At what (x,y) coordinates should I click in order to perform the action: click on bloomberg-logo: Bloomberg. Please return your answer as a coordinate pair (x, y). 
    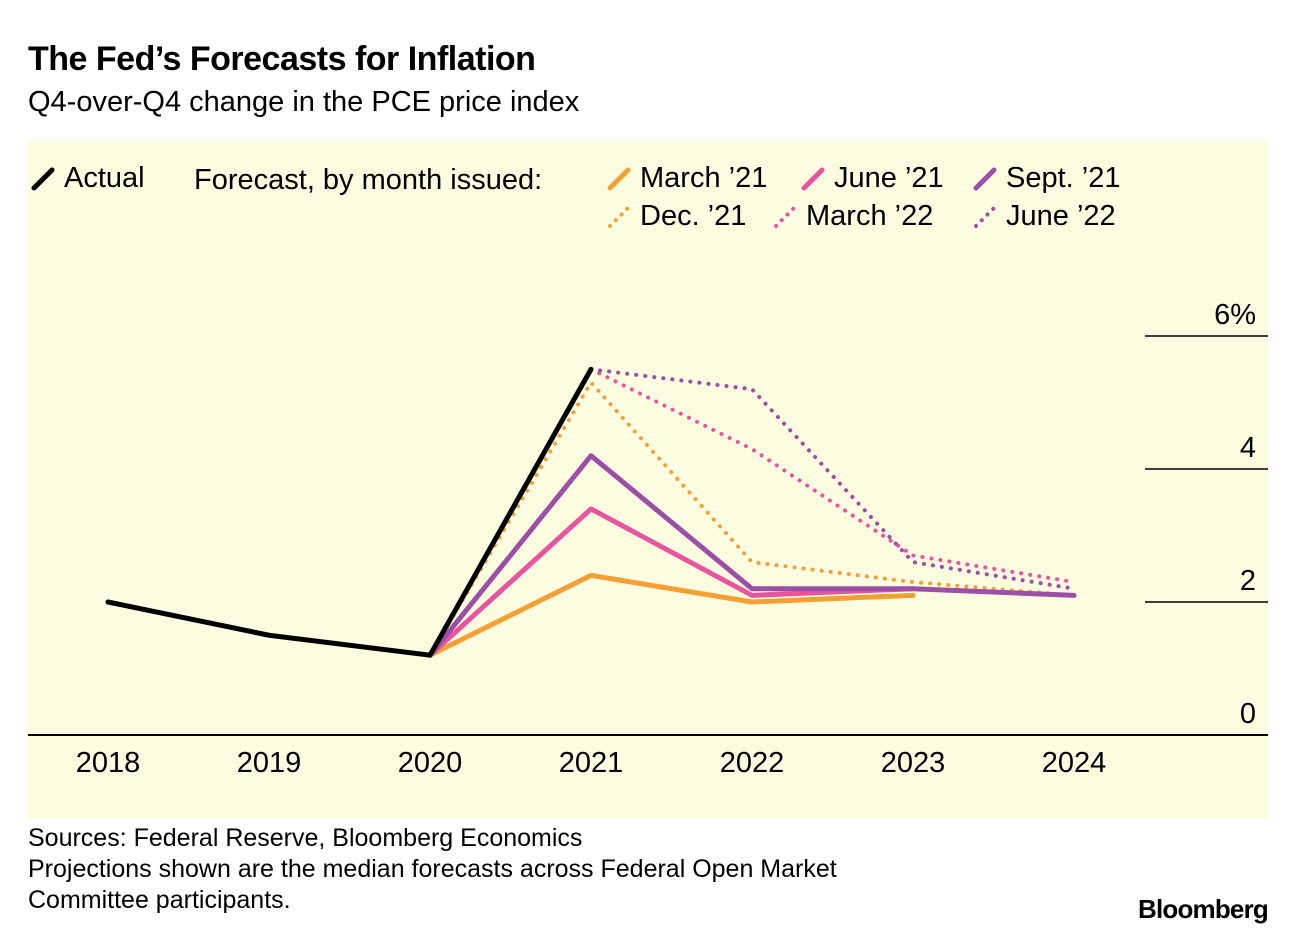
    Looking at the image, I should click on (1203, 909).